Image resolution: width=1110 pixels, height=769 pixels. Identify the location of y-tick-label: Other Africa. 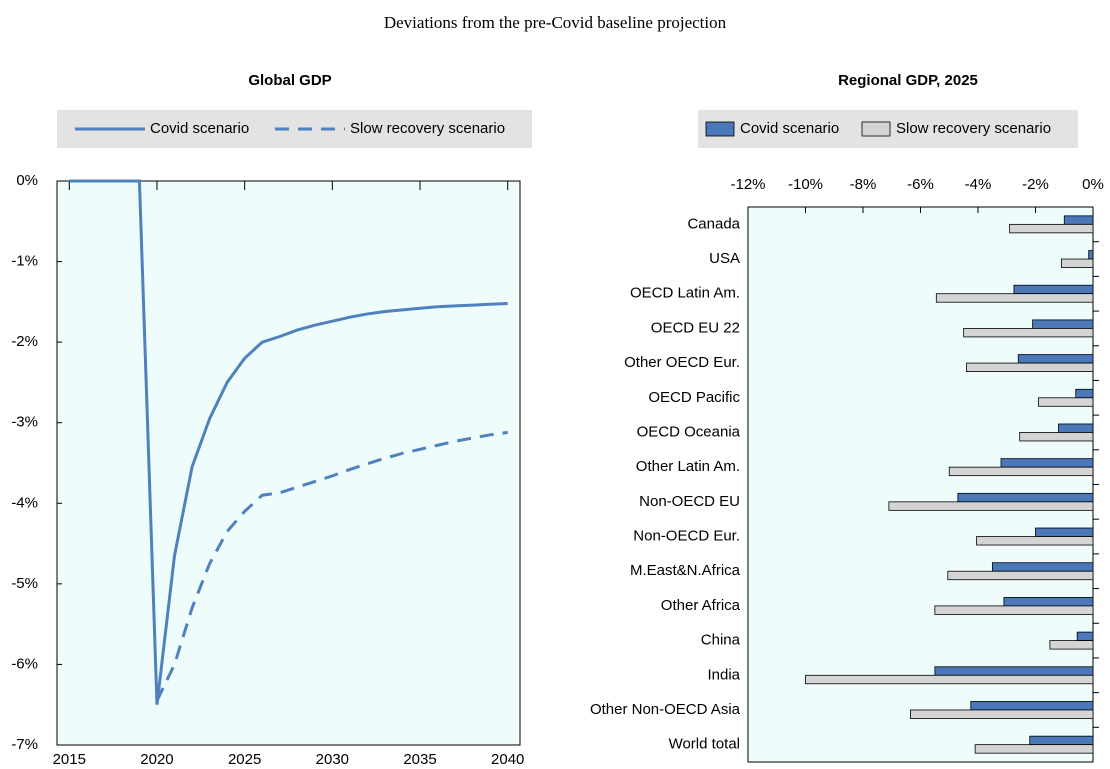
(701, 605).